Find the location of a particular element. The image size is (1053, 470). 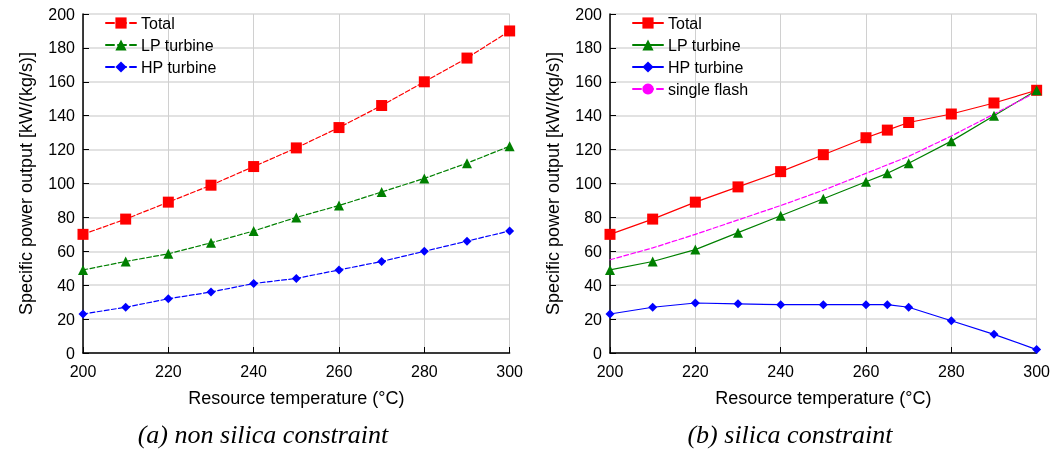

y-tick-label: 40 is located at coordinates (66, 285).